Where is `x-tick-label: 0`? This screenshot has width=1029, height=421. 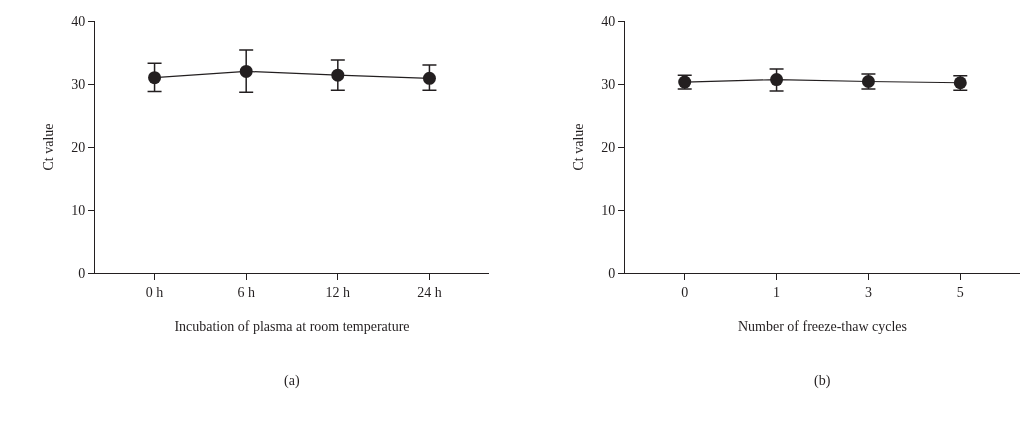 x-tick-label: 0 is located at coordinates (685, 292).